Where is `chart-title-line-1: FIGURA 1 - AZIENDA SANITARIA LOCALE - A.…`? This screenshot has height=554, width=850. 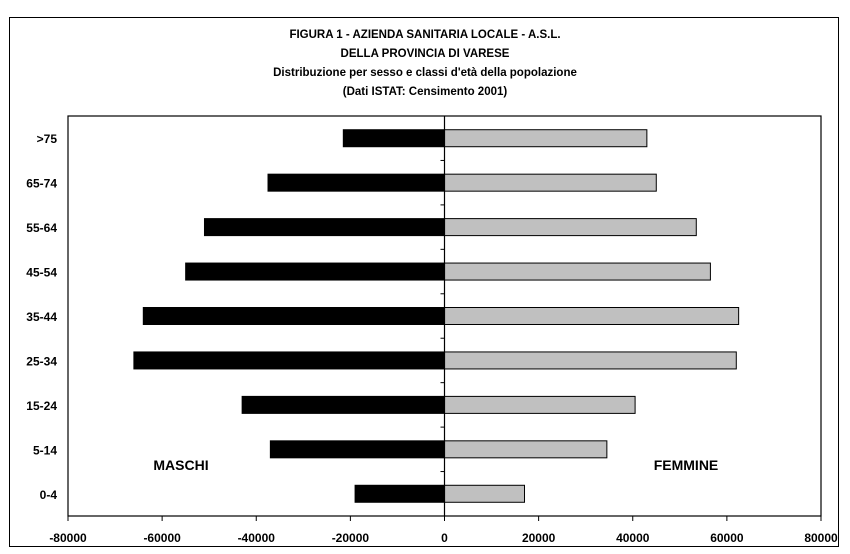 chart-title-line-1: FIGURA 1 - AZIENDA SANITARIA LOCALE - A.… is located at coordinates (425, 35).